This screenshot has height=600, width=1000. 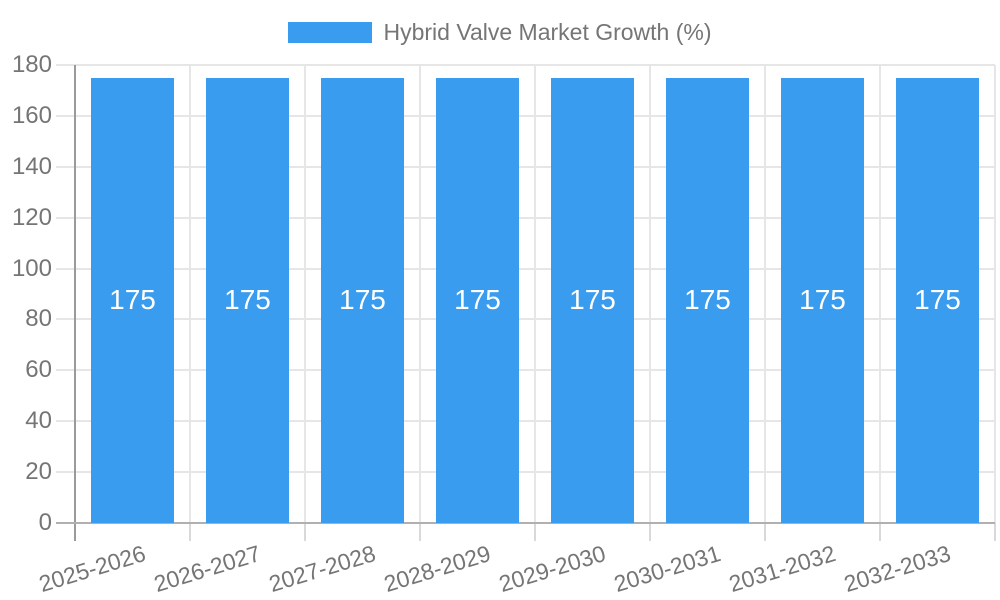 What do you see at coordinates (45, 522) in the screenshot?
I see `y-axis-tick-label: 0` at bounding box center [45, 522].